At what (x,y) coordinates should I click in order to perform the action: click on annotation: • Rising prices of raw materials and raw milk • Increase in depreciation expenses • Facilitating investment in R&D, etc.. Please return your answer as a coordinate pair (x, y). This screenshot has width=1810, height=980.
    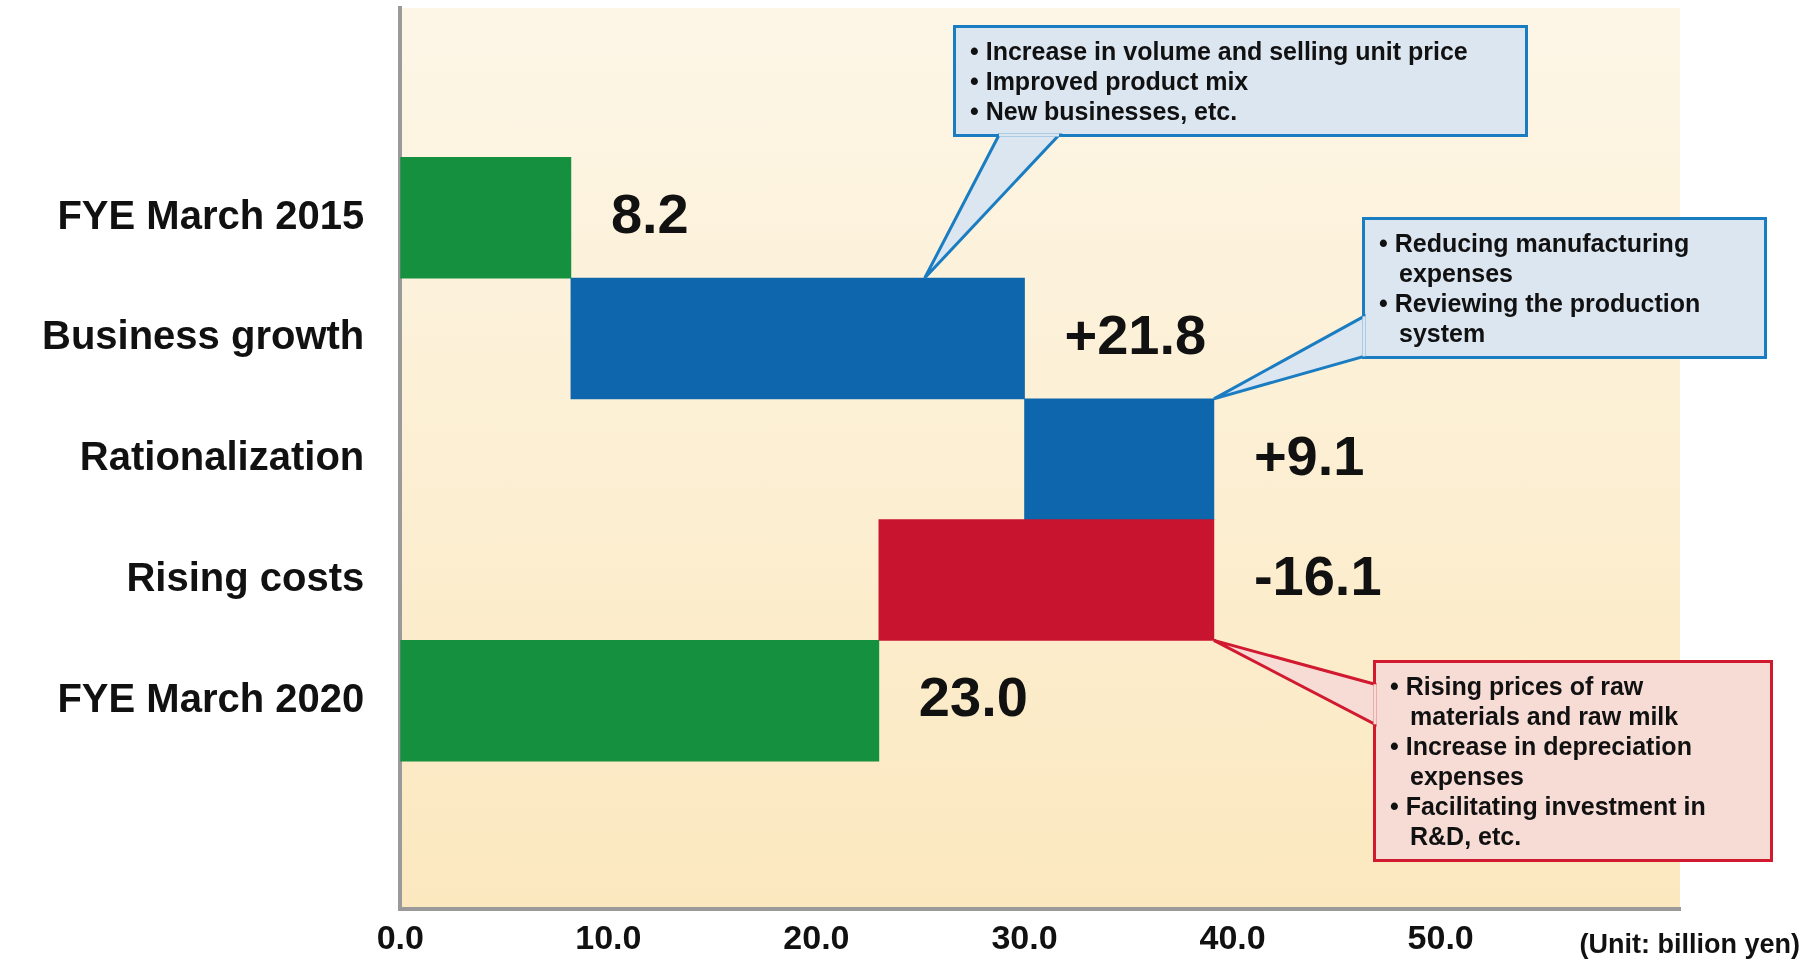
    Looking at the image, I should click on (1548, 761).